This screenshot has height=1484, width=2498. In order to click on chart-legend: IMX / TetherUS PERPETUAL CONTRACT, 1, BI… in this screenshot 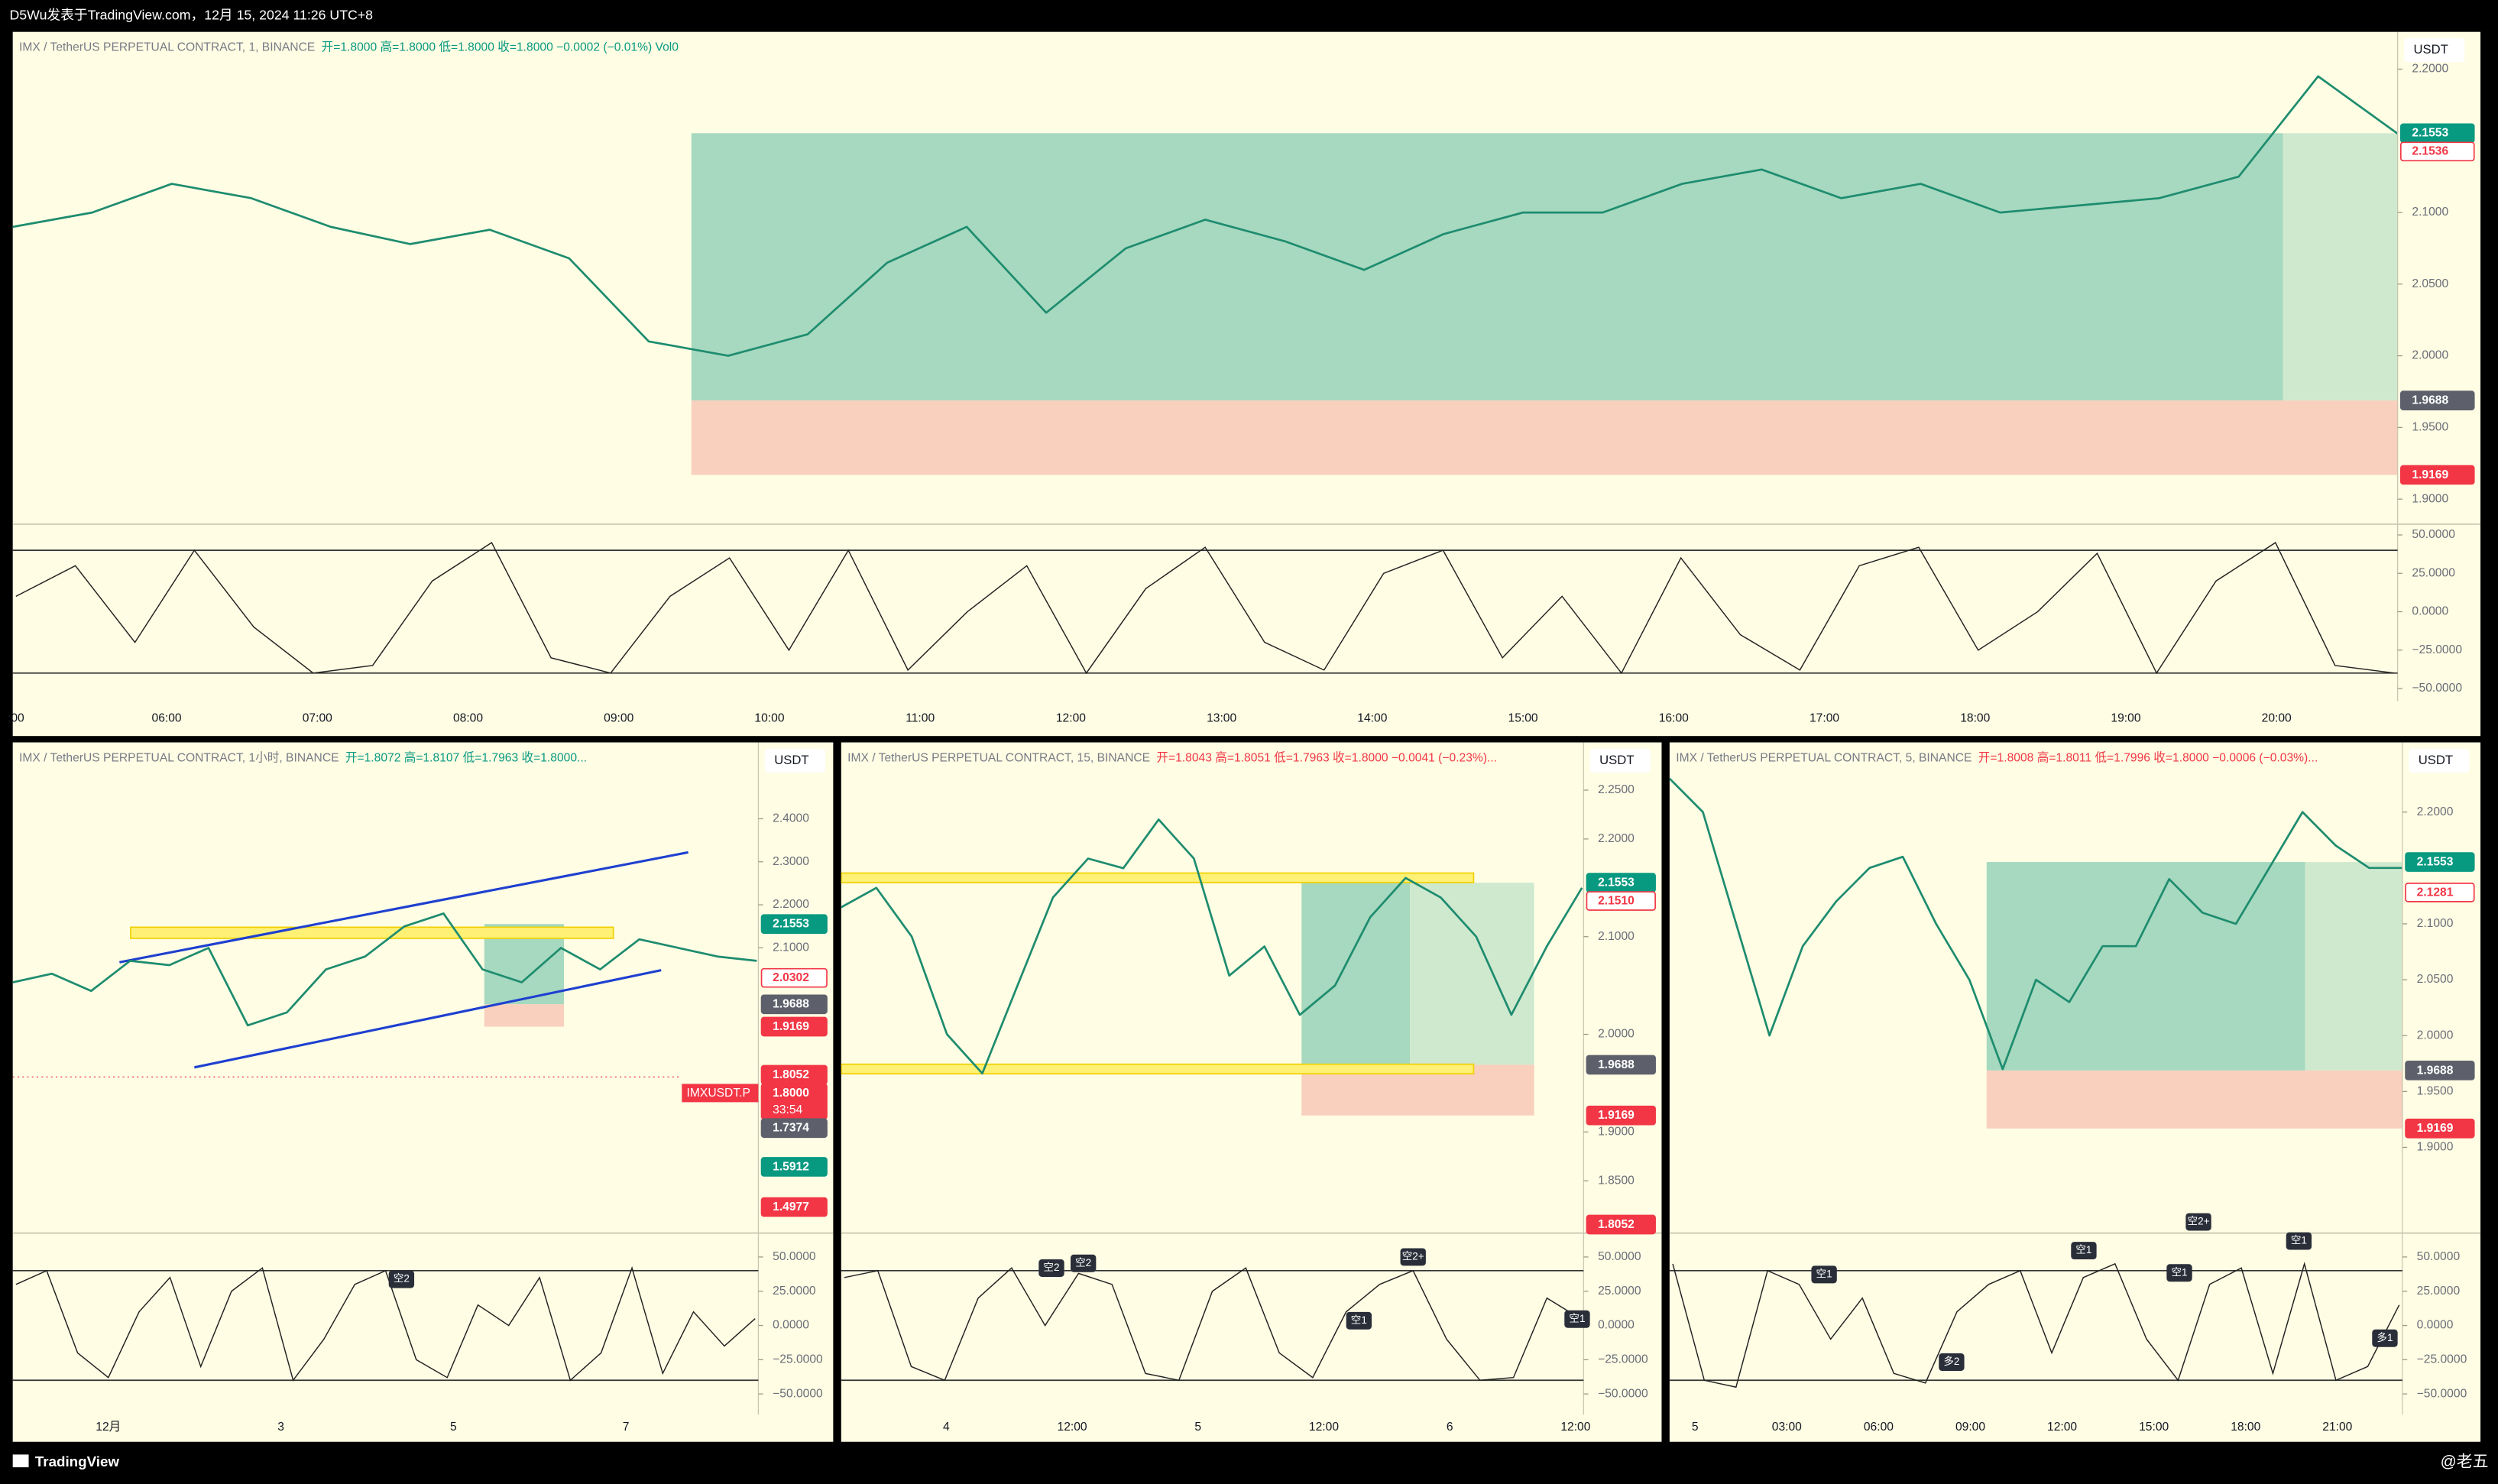, I will do `click(349, 48)`.